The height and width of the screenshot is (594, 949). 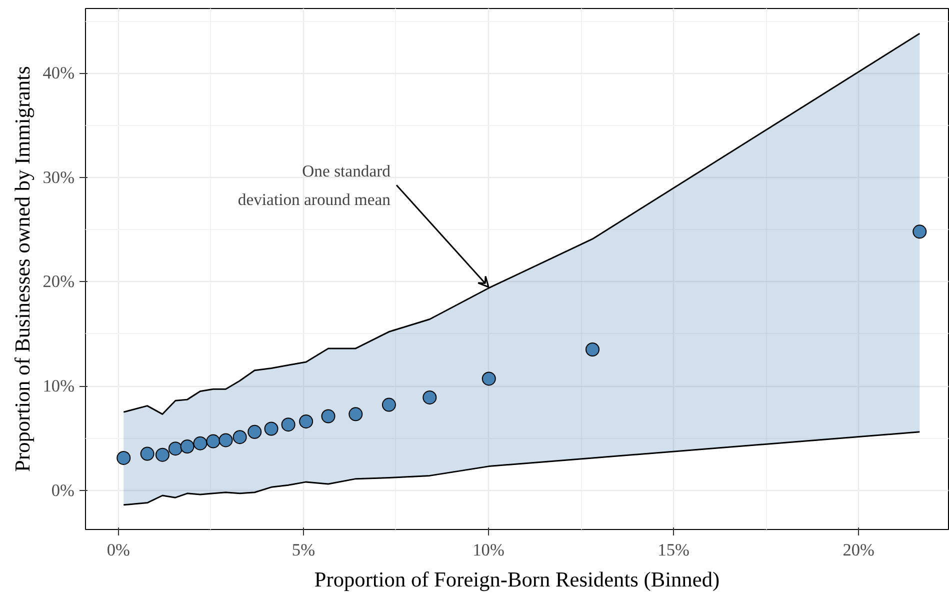 I want to click on x-tick-label: 20%, so click(x=858, y=550).